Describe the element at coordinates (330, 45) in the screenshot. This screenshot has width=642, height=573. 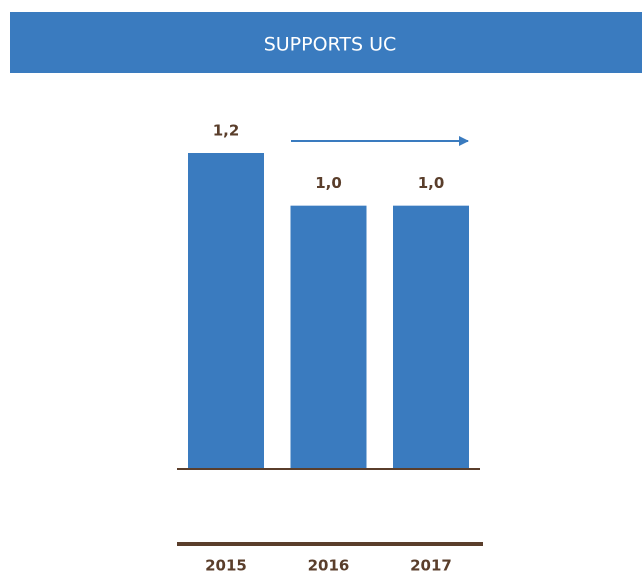
I see `chart-title: SUPPORTS UC` at that location.